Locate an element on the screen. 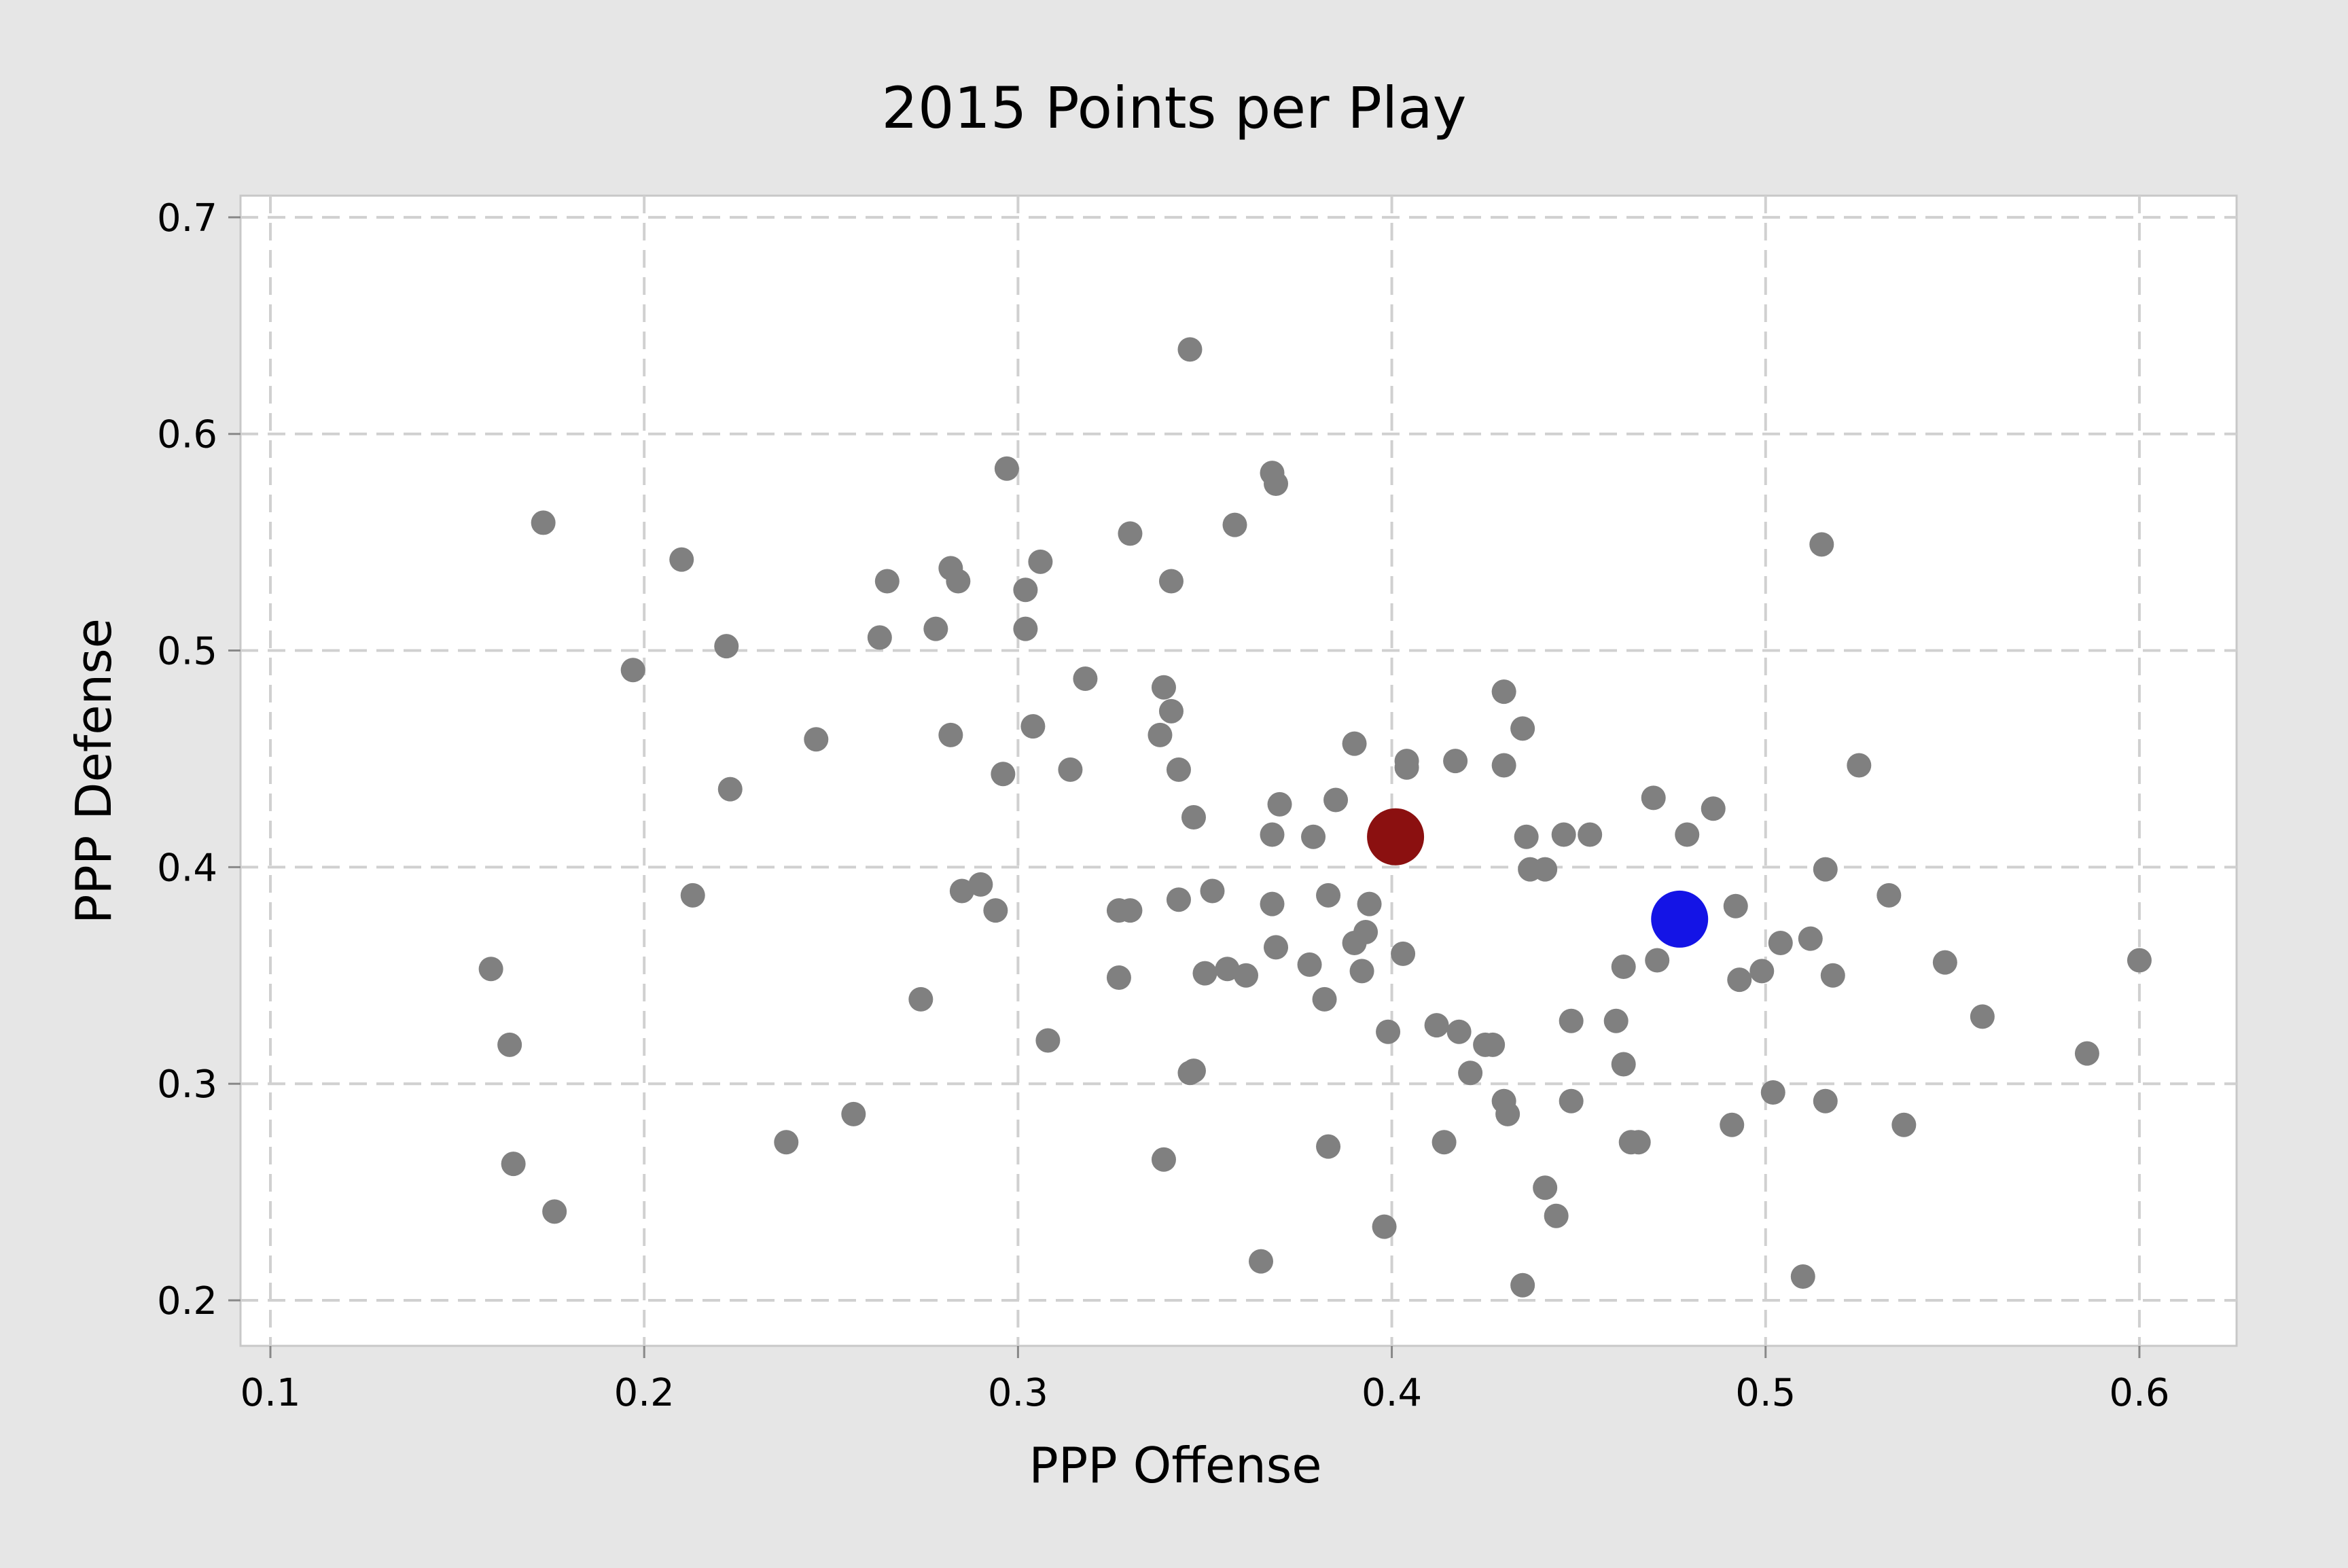 This screenshot has height=1568, width=2348. x-tick-label: 0.4 is located at coordinates (1392, 1393).